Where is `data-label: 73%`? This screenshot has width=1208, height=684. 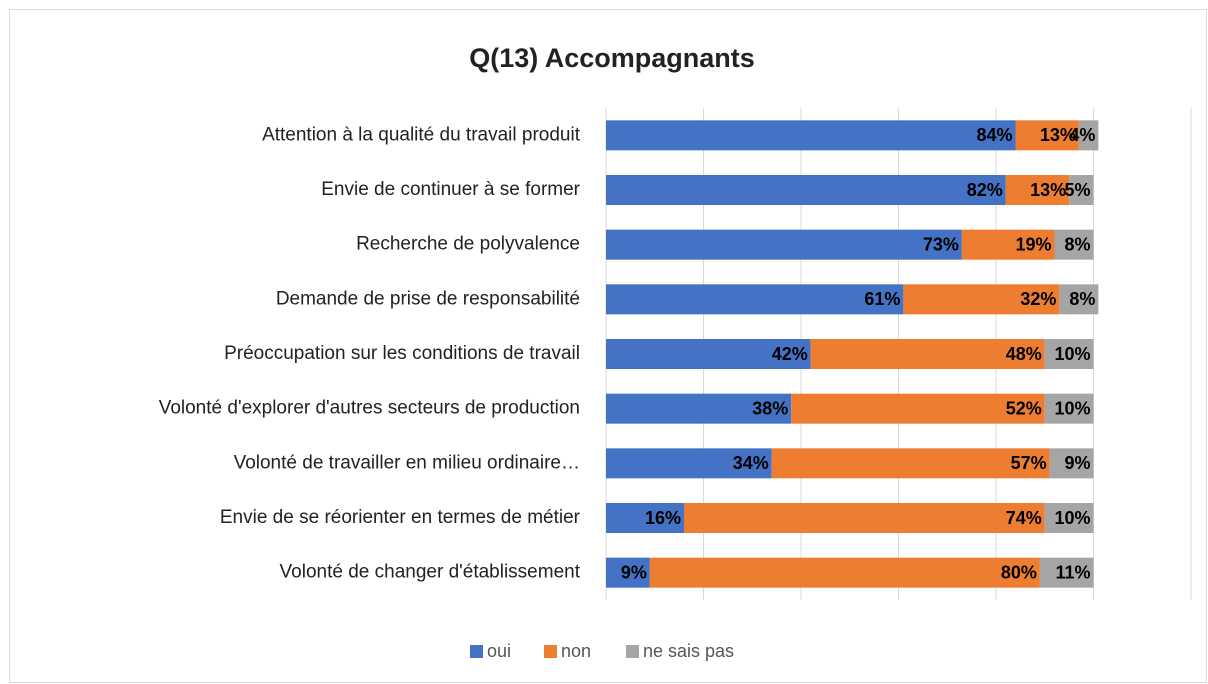
data-label: 73% is located at coordinates (941, 244).